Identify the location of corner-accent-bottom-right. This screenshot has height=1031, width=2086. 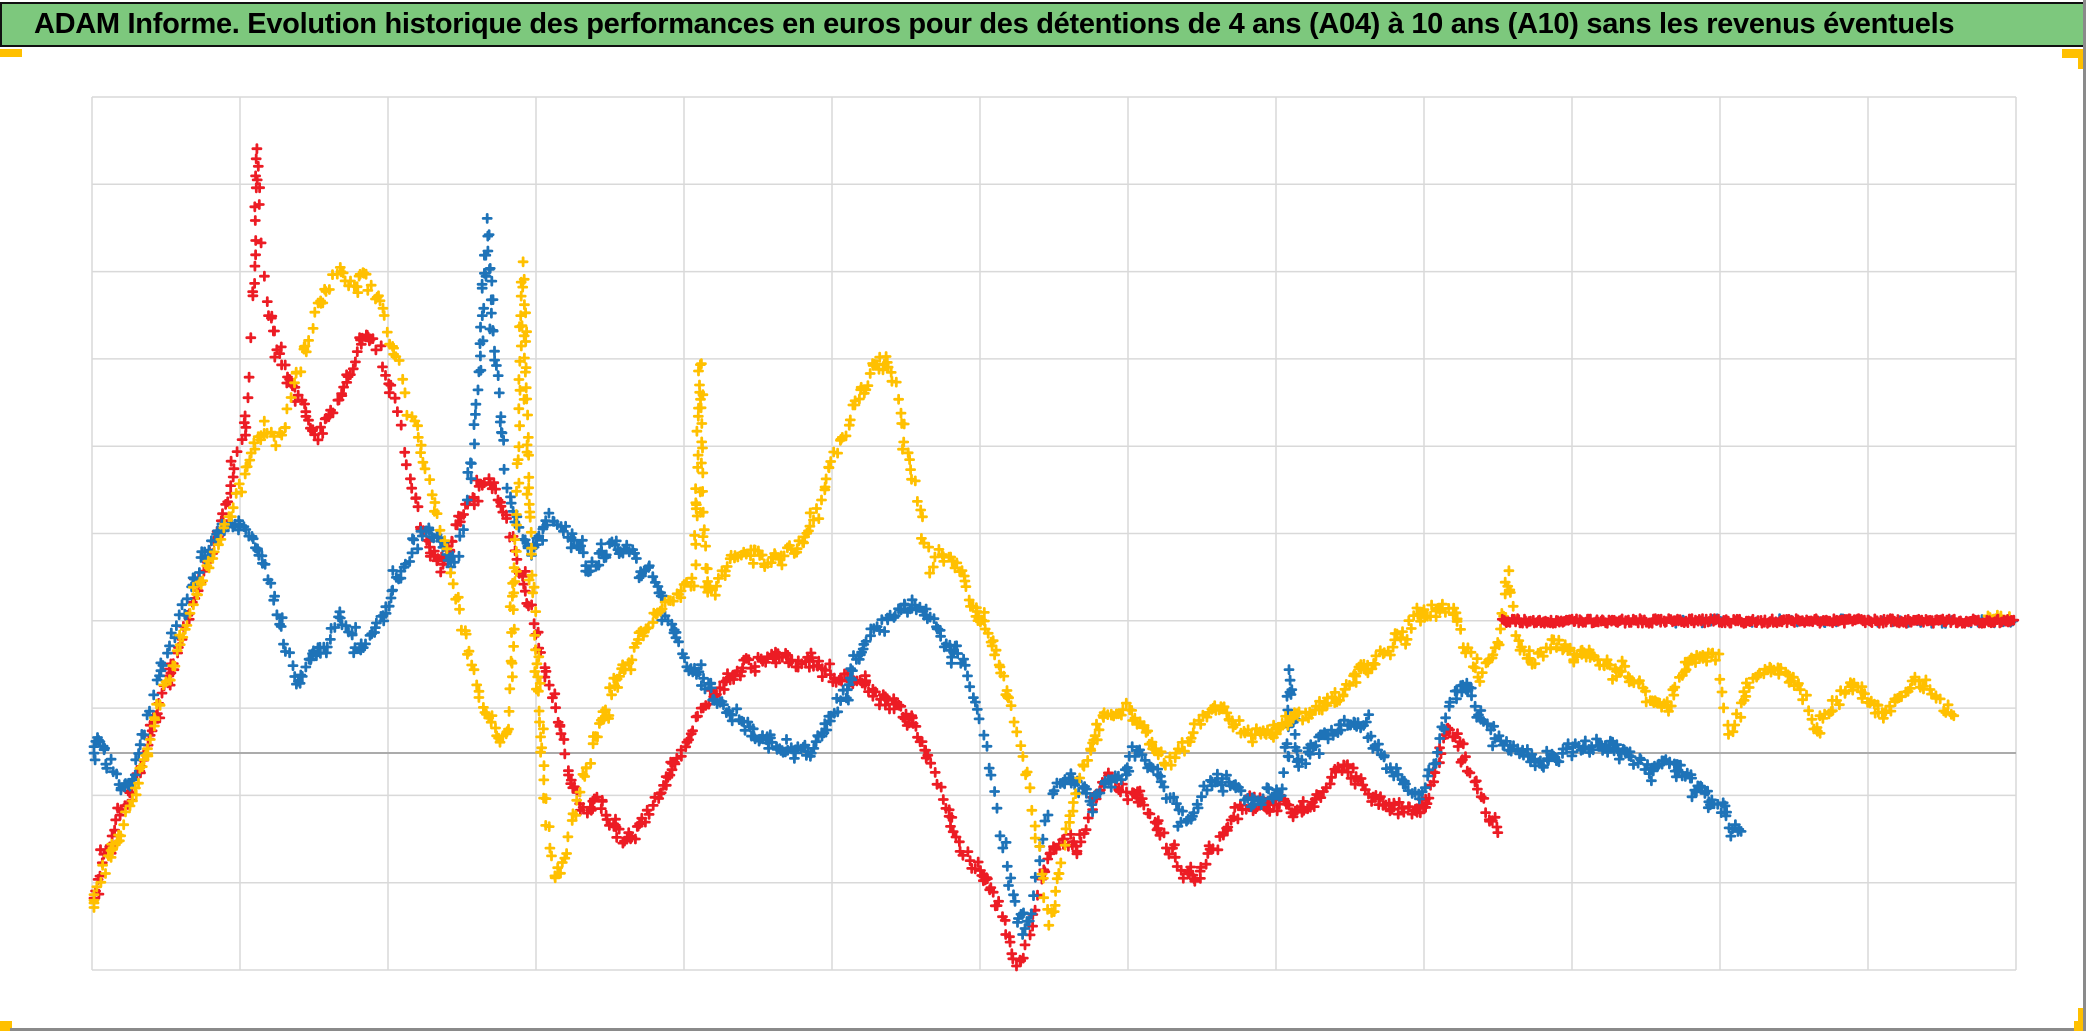
(2080, 1026).